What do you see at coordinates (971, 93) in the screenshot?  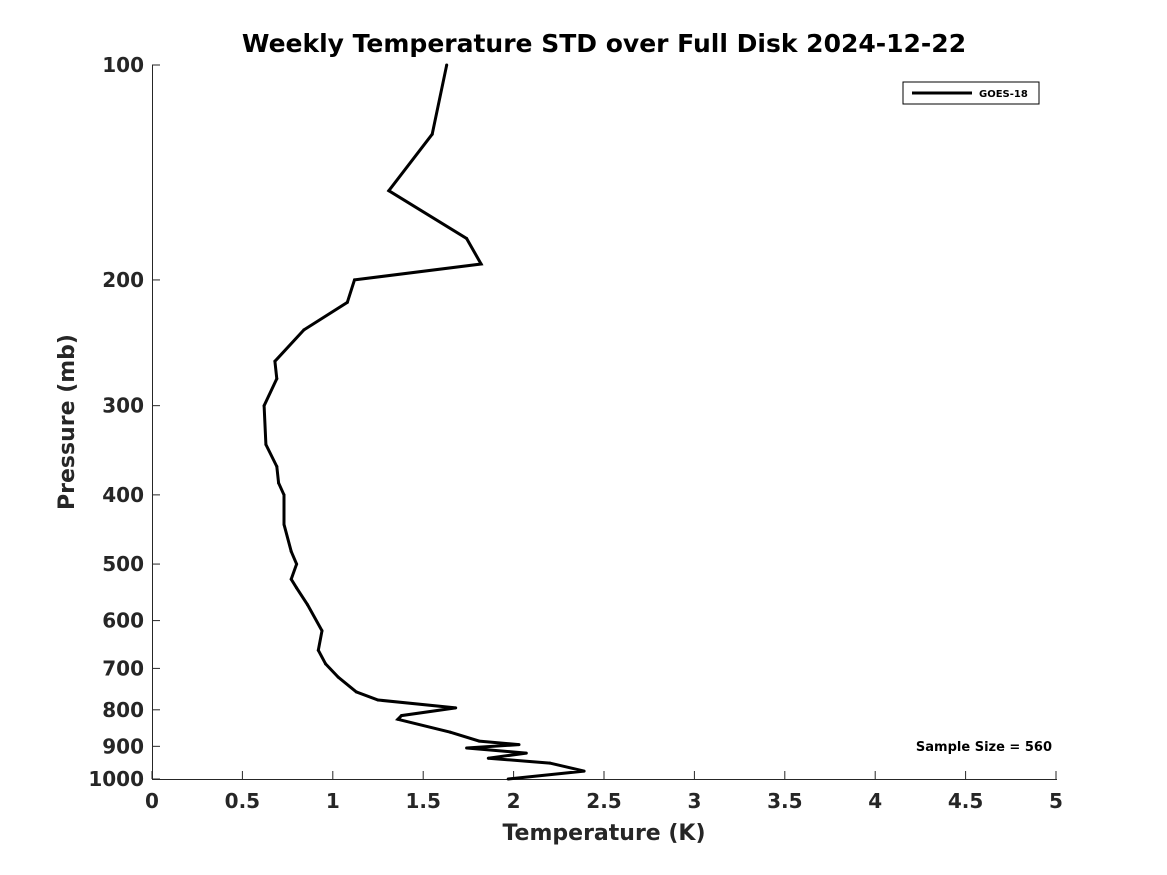 I see `legend: GOES-18` at bounding box center [971, 93].